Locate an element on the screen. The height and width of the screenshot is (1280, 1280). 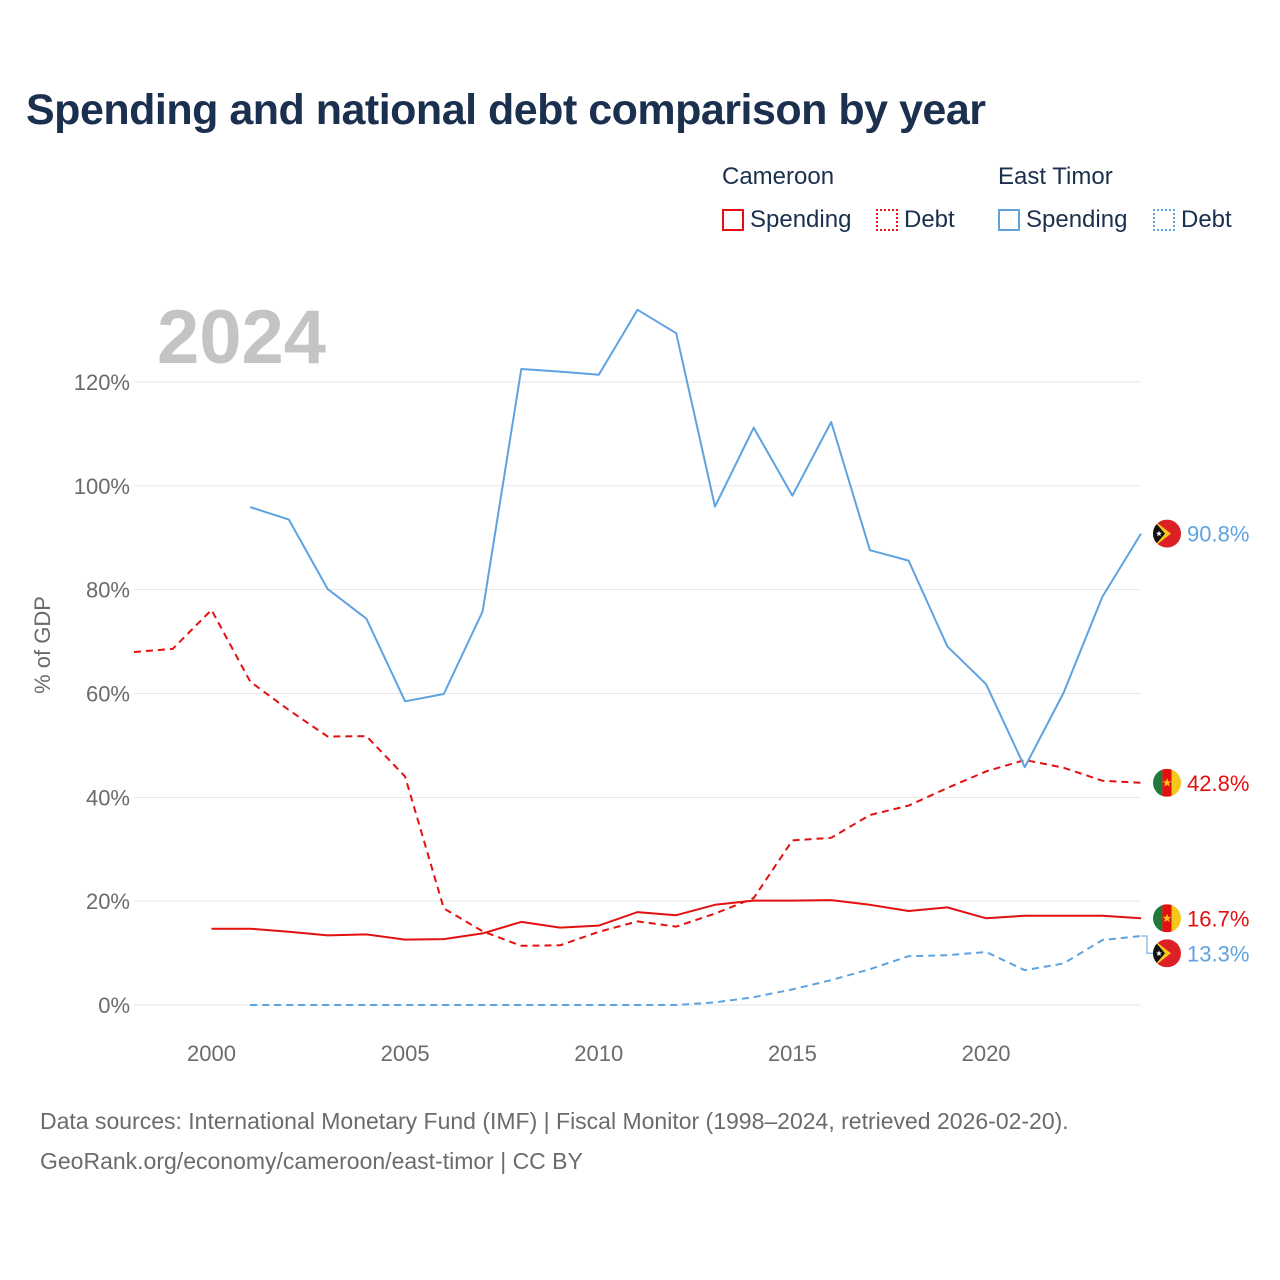
legend-swatch-dotted-red is located at coordinates (887, 220).